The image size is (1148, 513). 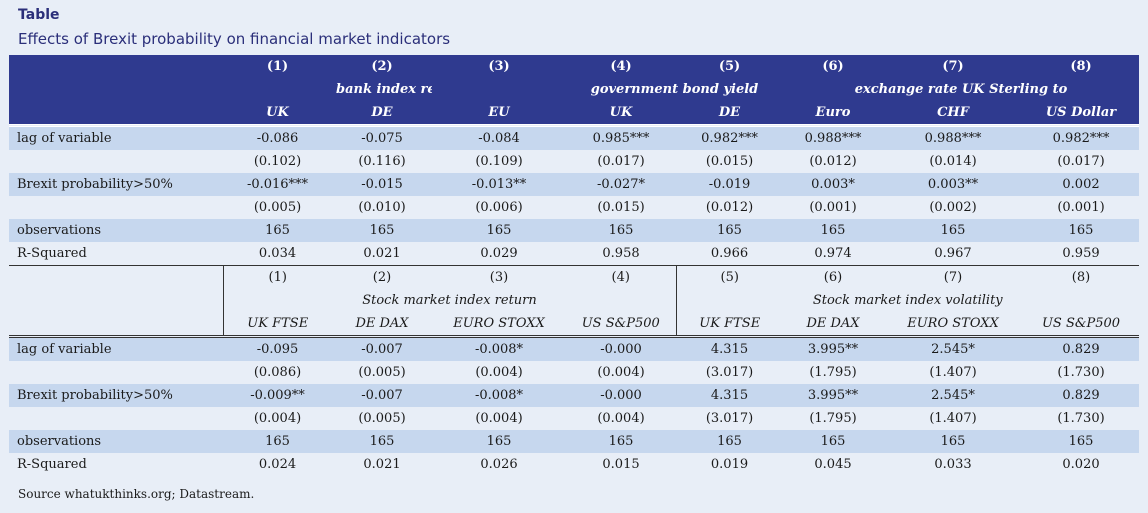 I want to click on column-name: EU, so click(x=499, y=114).